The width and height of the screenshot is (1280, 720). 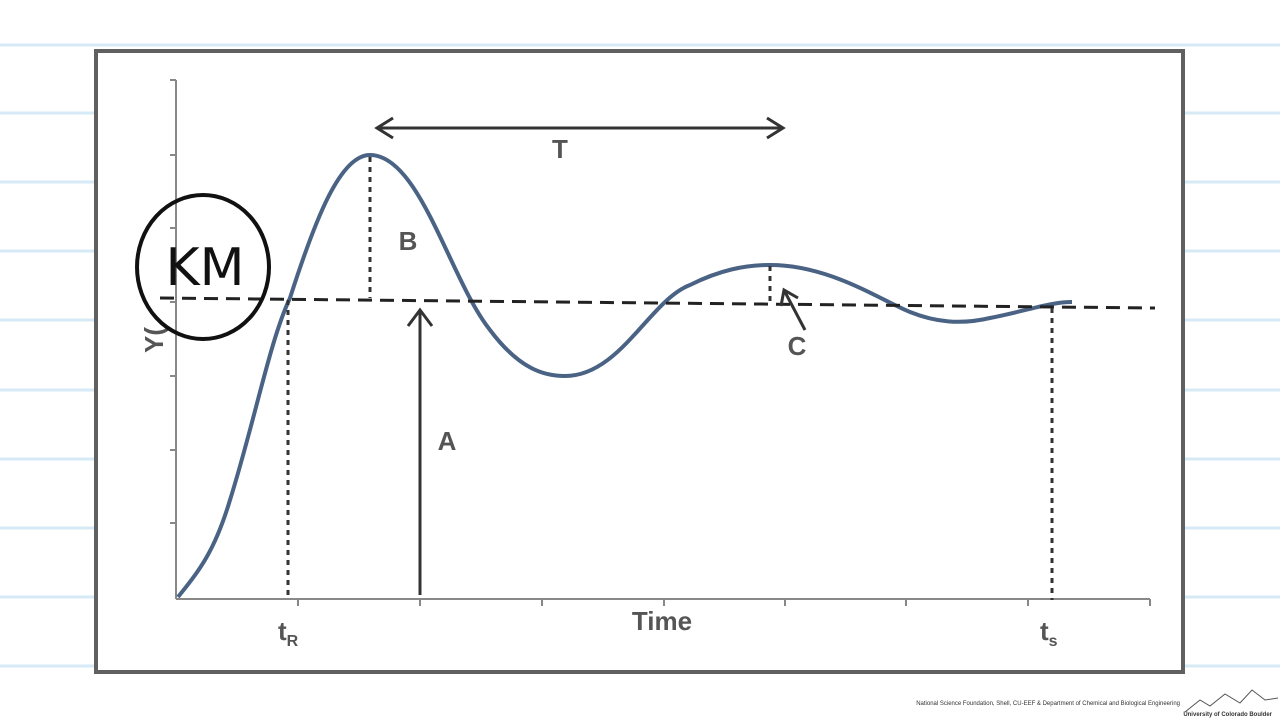 I want to click on steady-state-label: A, so click(x=447, y=441).